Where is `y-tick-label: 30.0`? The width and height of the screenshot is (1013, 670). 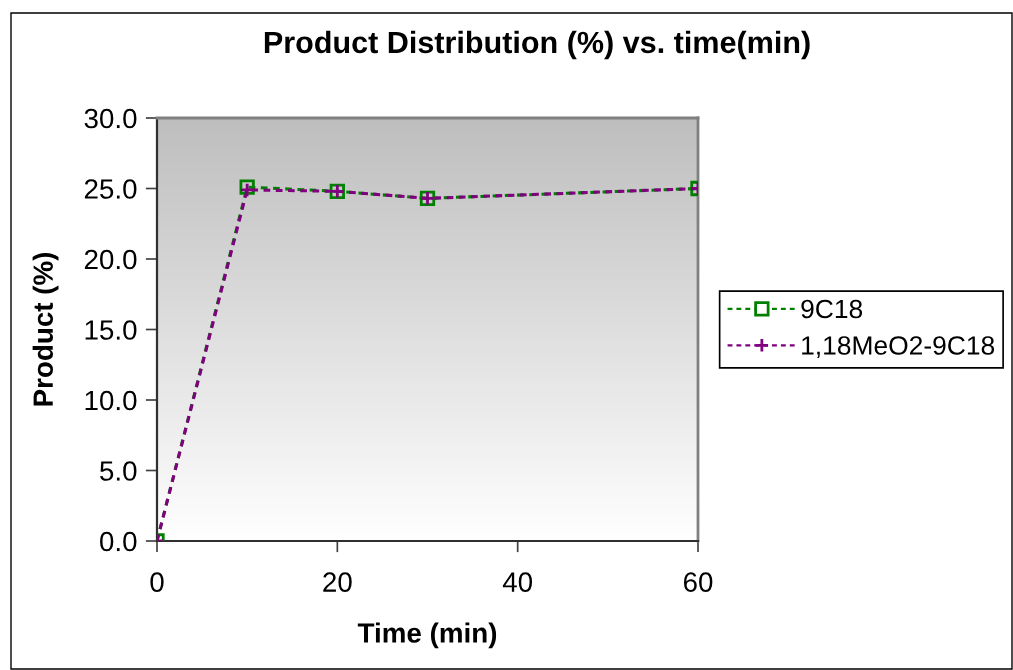
y-tick-label: 30.0 is located at coordinates (110, 118).